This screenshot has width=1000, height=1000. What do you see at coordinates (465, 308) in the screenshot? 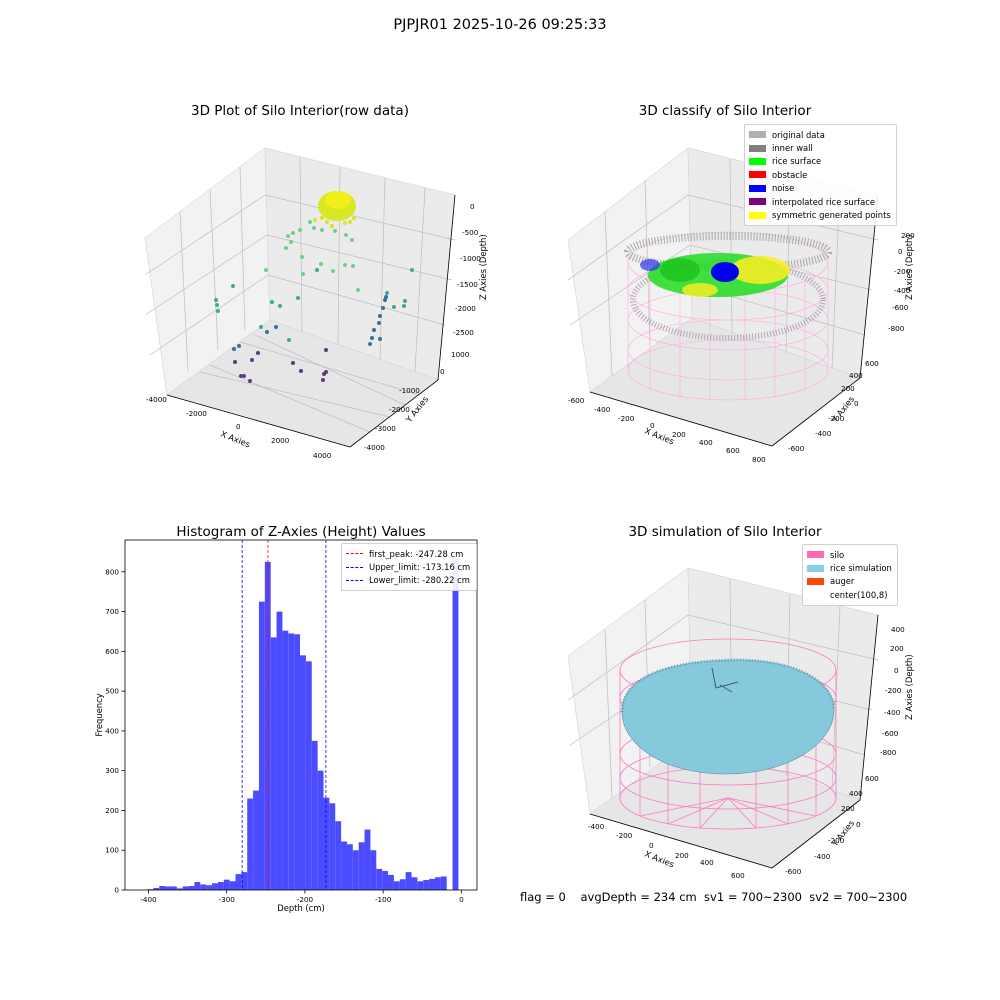
I see `raw-ztick: -2000` at bounding box center [465, 308].